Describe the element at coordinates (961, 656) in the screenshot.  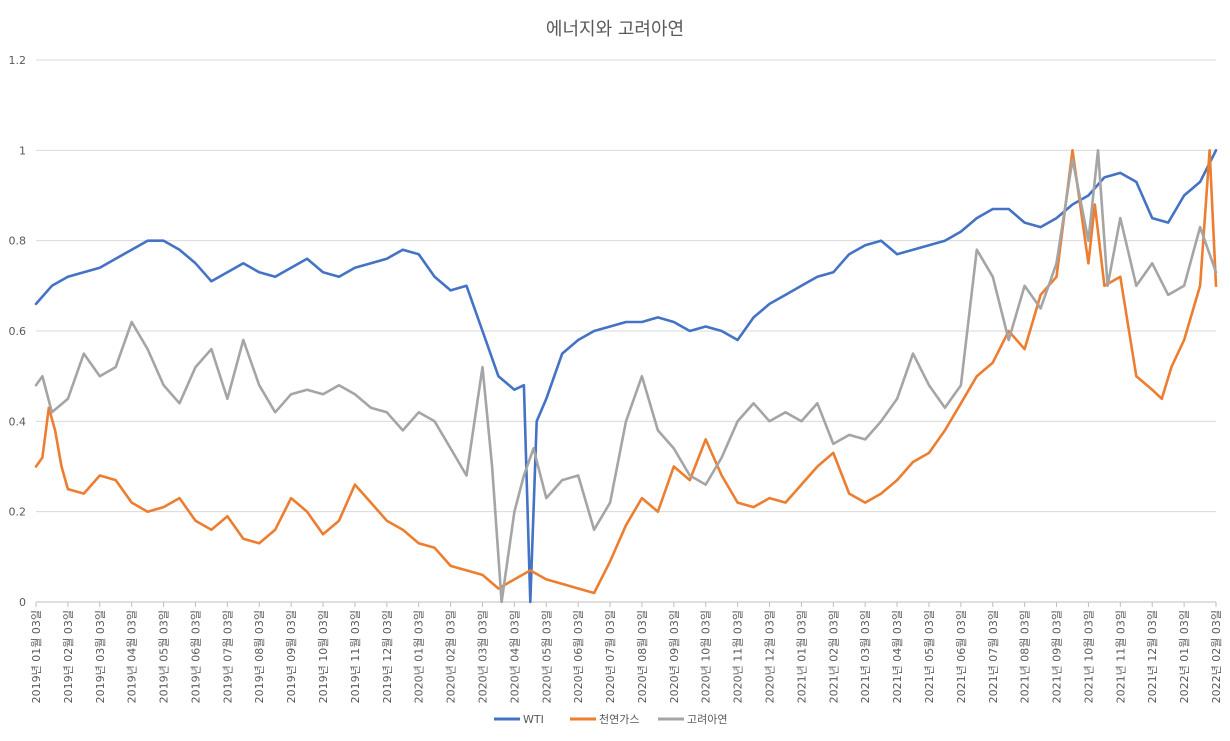
I see `x-tick-label: 2021년 06월 03일` at that location.